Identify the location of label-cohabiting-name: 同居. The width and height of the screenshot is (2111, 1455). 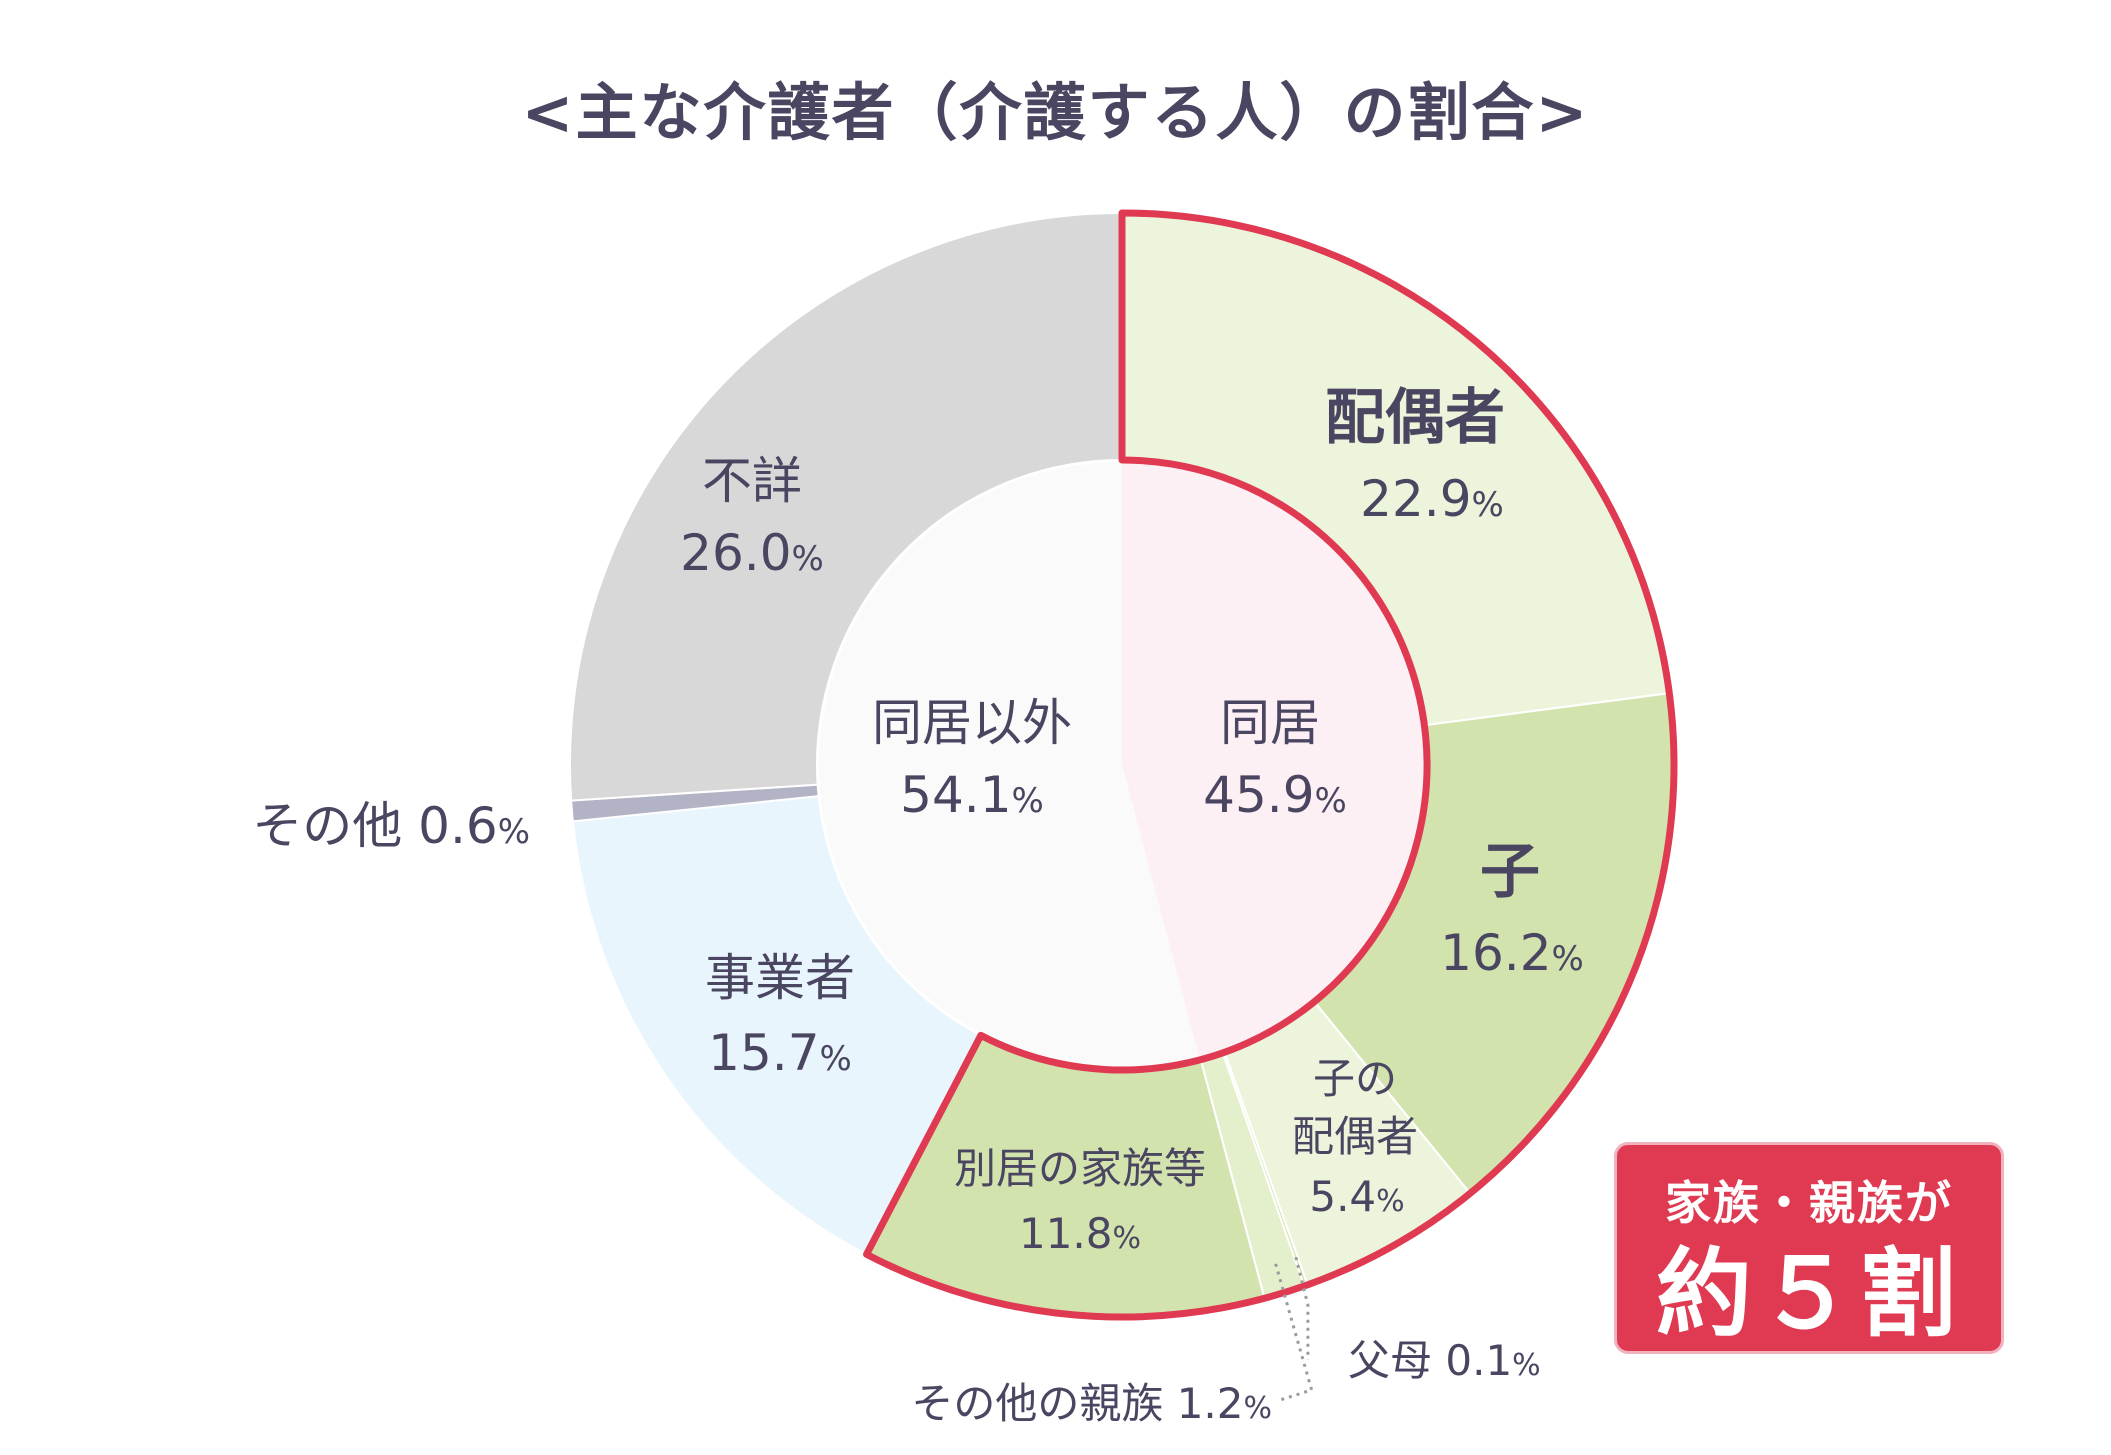
(1270, 723).